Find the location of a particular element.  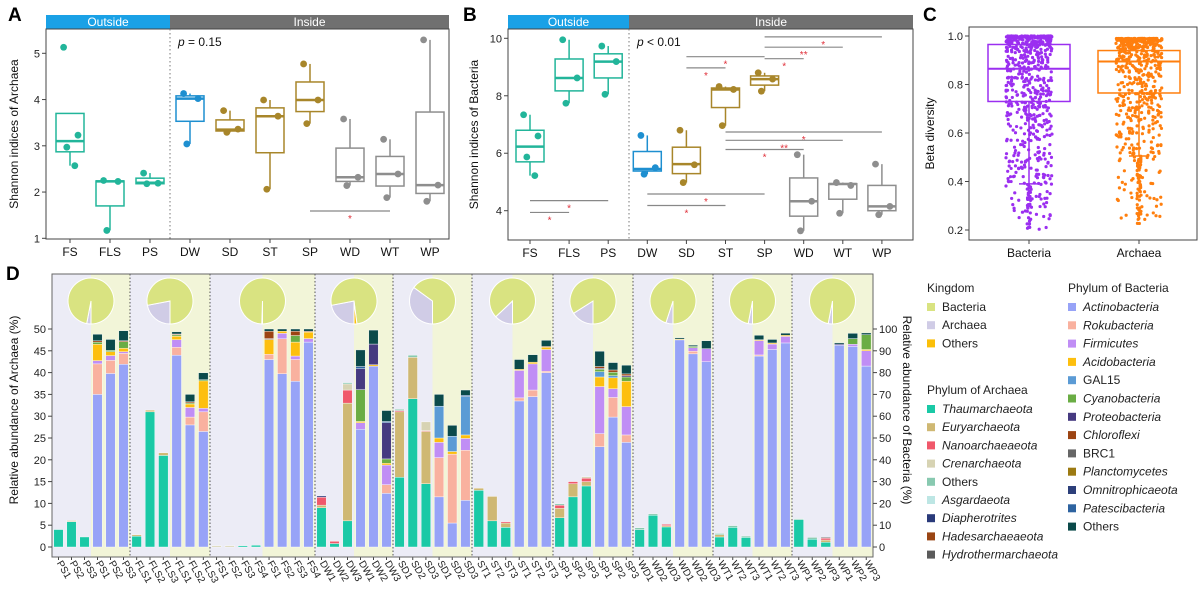

legend-label: Crenarchaeota is located at coordinates (982, 464).